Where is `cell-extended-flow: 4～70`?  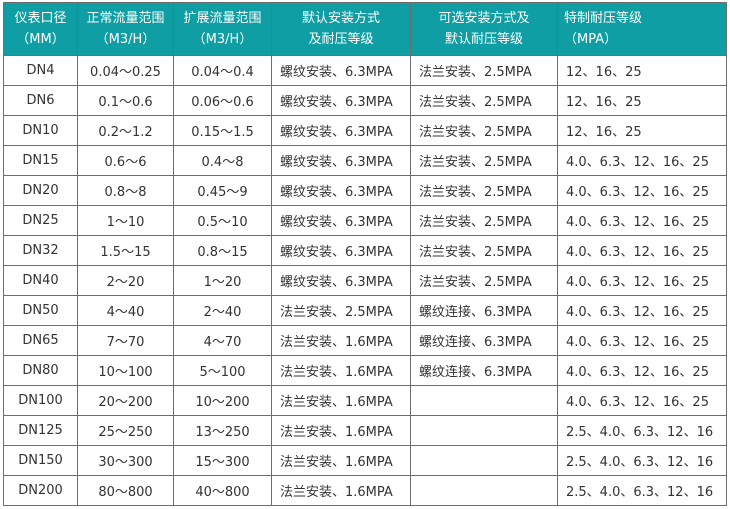 cell-extended-flow: 4～70 is located at coordinates (222, 340).